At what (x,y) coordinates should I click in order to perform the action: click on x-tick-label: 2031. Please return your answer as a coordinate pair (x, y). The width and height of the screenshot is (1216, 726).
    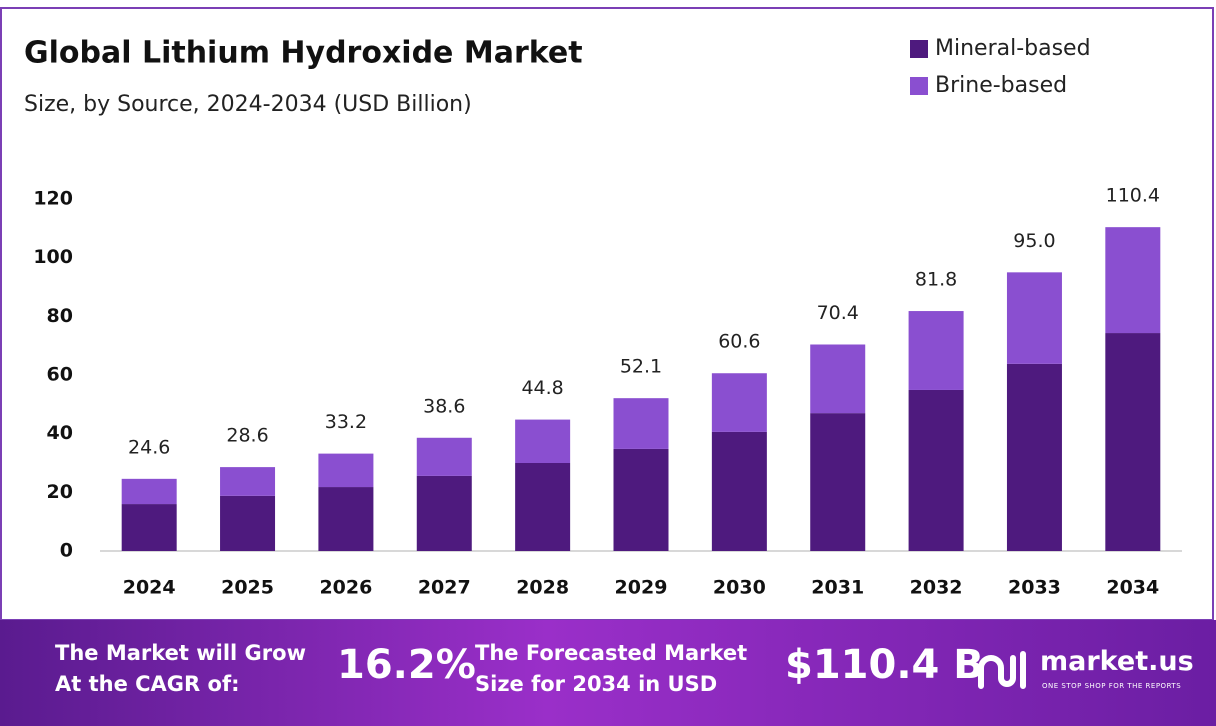
    Looking at the image, I should click on (837, 588).